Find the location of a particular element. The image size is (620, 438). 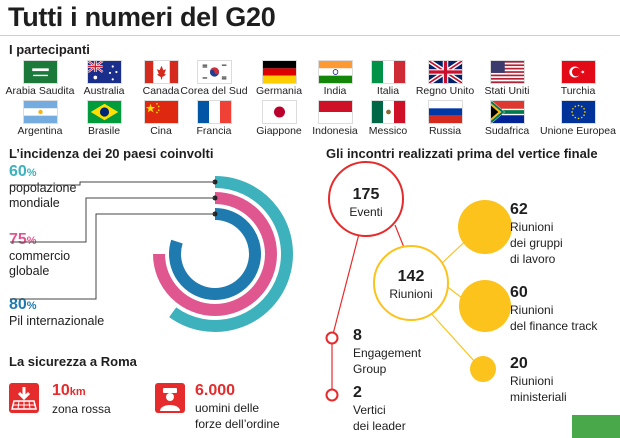

flag-italy-icon is located at coordinates (388, 72).